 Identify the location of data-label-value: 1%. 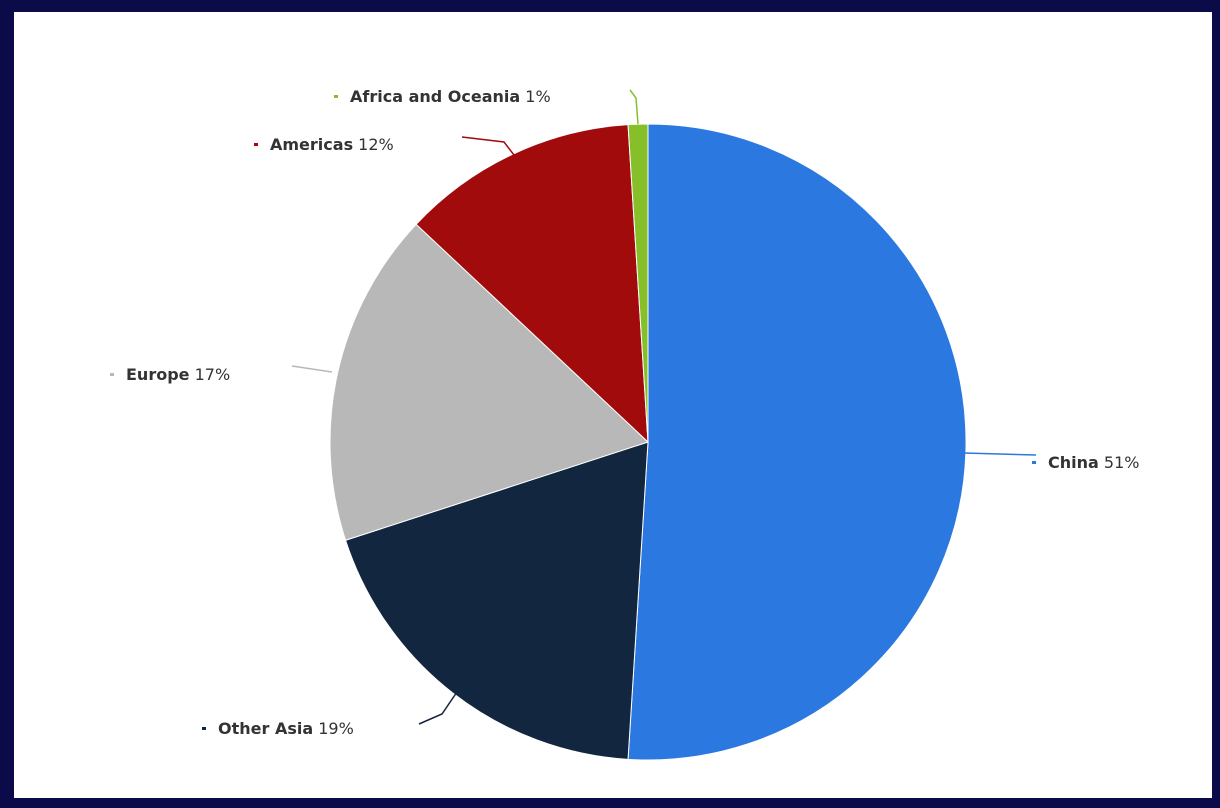
(535, 96).